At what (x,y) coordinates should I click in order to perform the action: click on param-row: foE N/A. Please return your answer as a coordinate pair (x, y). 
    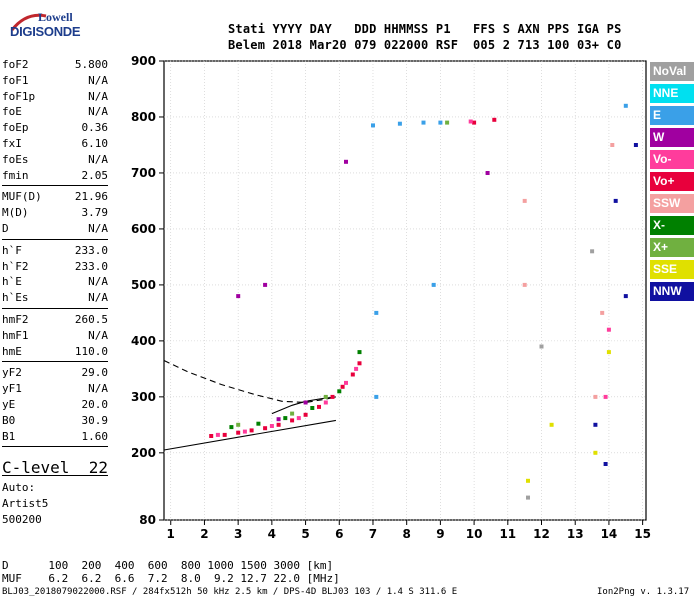
    Looking at the image, I should click on (55, 112).